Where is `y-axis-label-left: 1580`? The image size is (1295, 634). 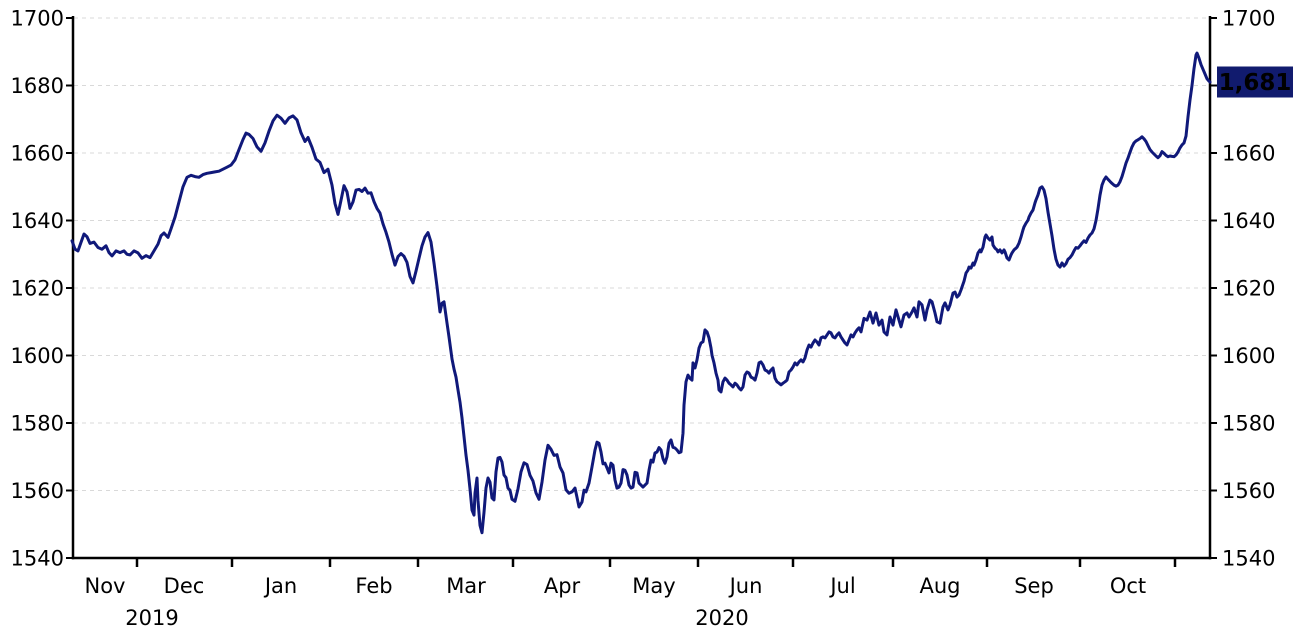
y-axis-label-left: 1580 is located at coordinates (37, 424).